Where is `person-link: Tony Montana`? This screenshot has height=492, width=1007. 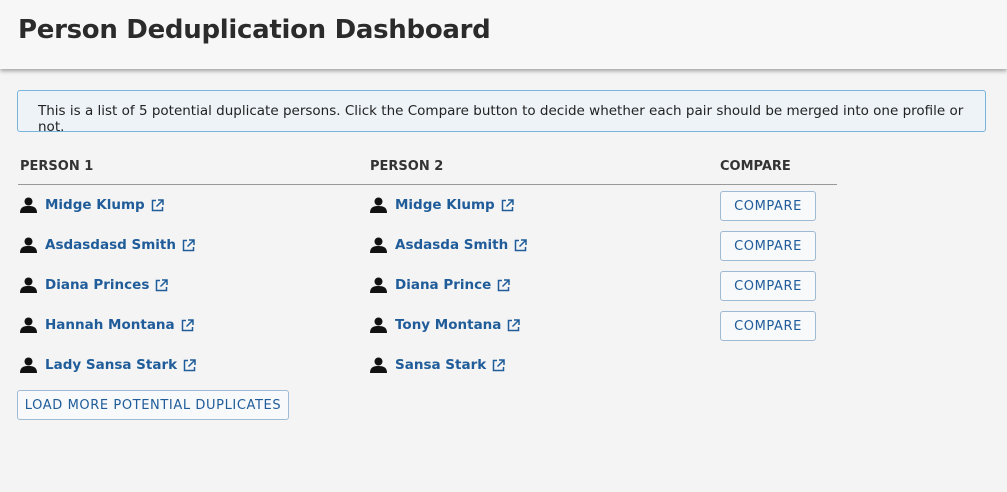 person-link: Tony Montana is located at coordinates (448, 325).